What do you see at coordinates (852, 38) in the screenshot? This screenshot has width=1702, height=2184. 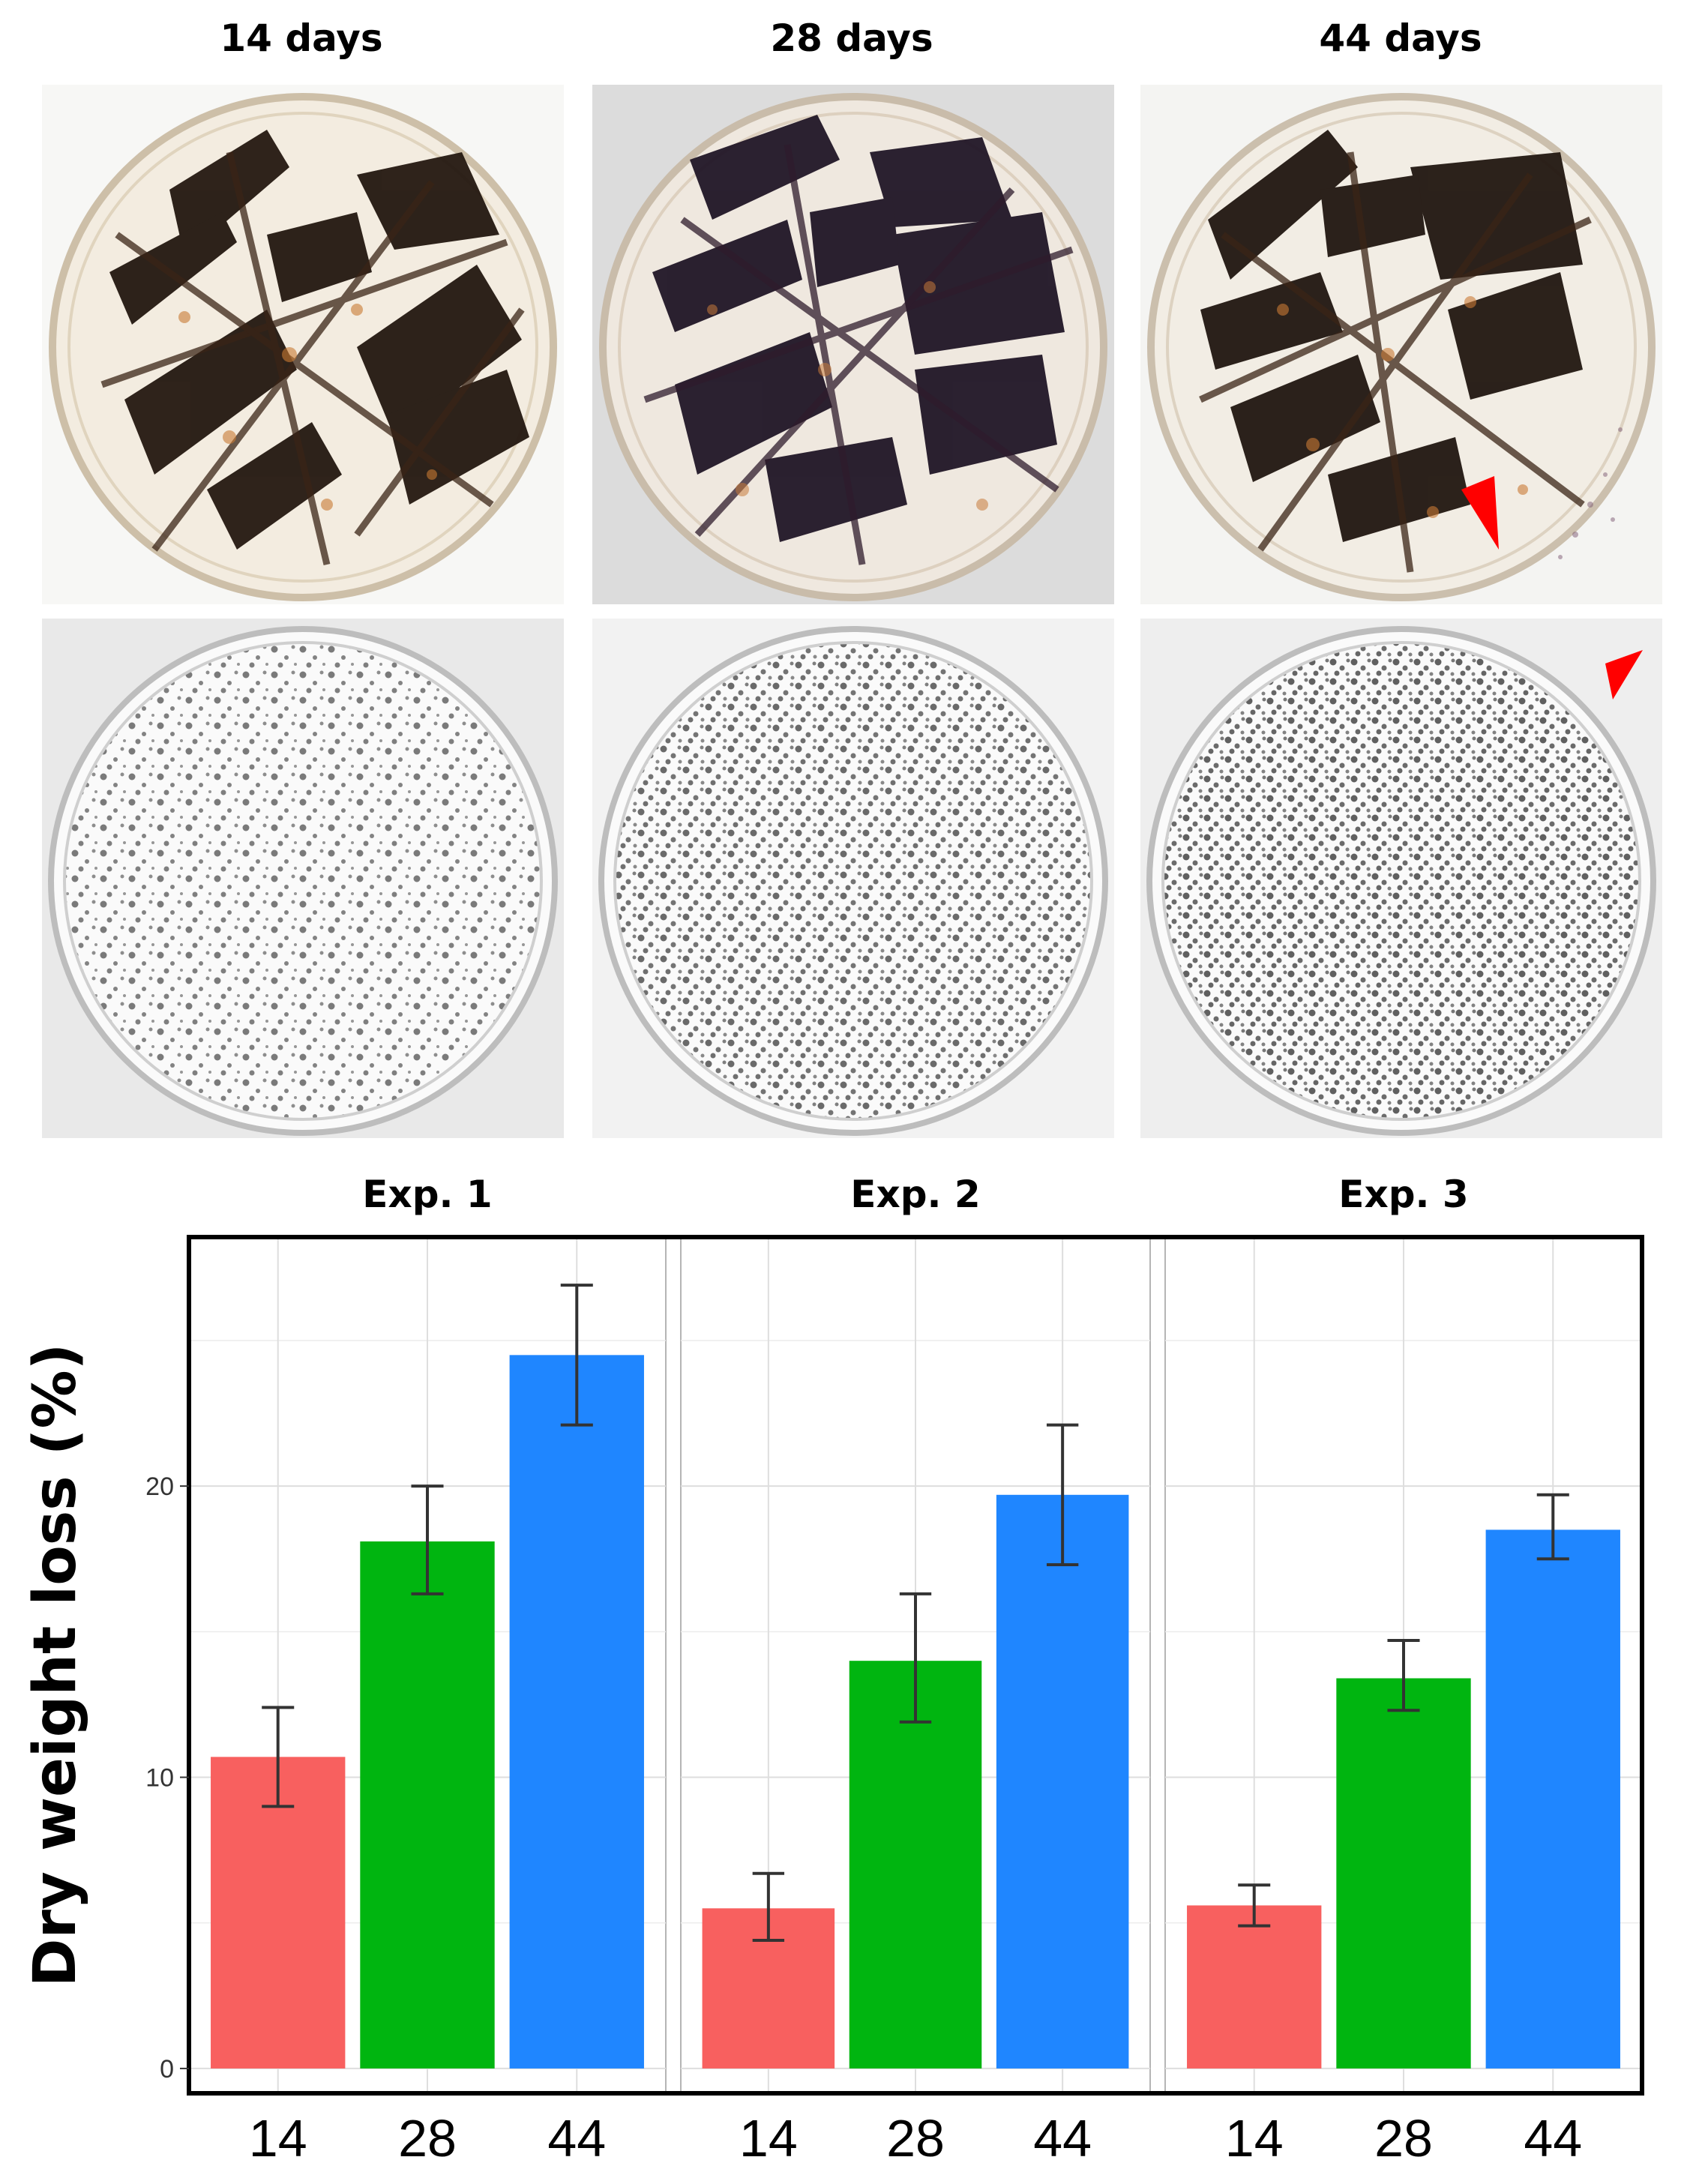 I see `column-title-28-days: 28 days` at bounding box center [852, 38].